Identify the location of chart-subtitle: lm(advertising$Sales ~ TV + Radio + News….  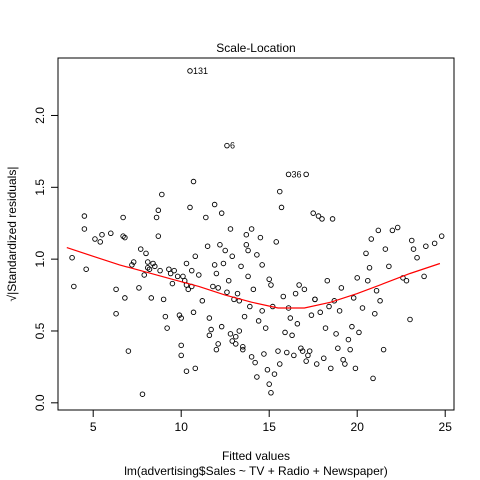
(256, 471).